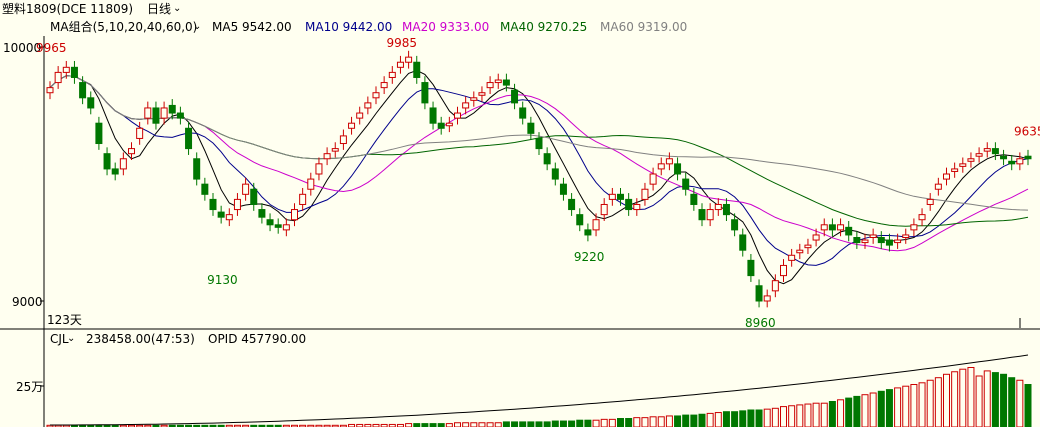  What do you see at coordinates (68, 9) in the screenshot?
I see `contract-title: 塑料1809(DCE 11809)` at bounding box center [68, 9].